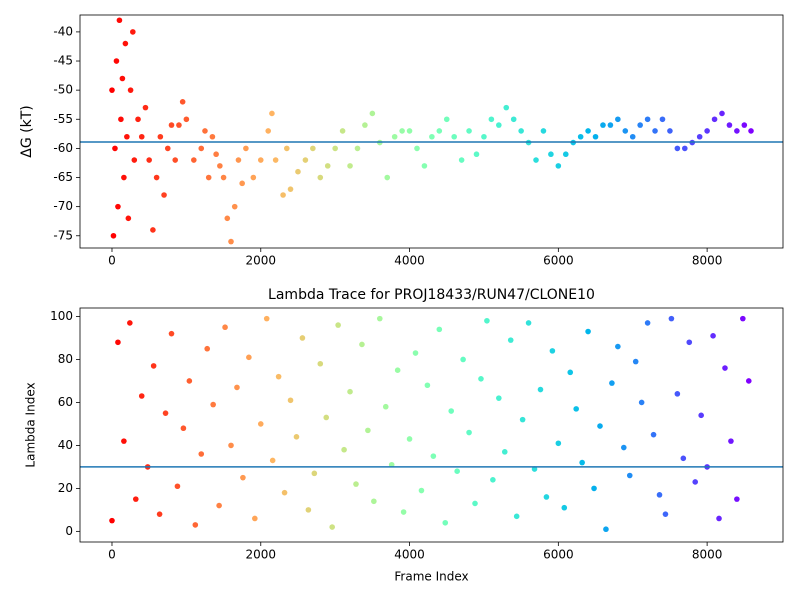 Image resolution: width=800 pixels, height=600 pixels. What do you see at coordinates (69, 531) in the screenshot?
I see `y-tick-label: 0` at bounding box center [69, 531].